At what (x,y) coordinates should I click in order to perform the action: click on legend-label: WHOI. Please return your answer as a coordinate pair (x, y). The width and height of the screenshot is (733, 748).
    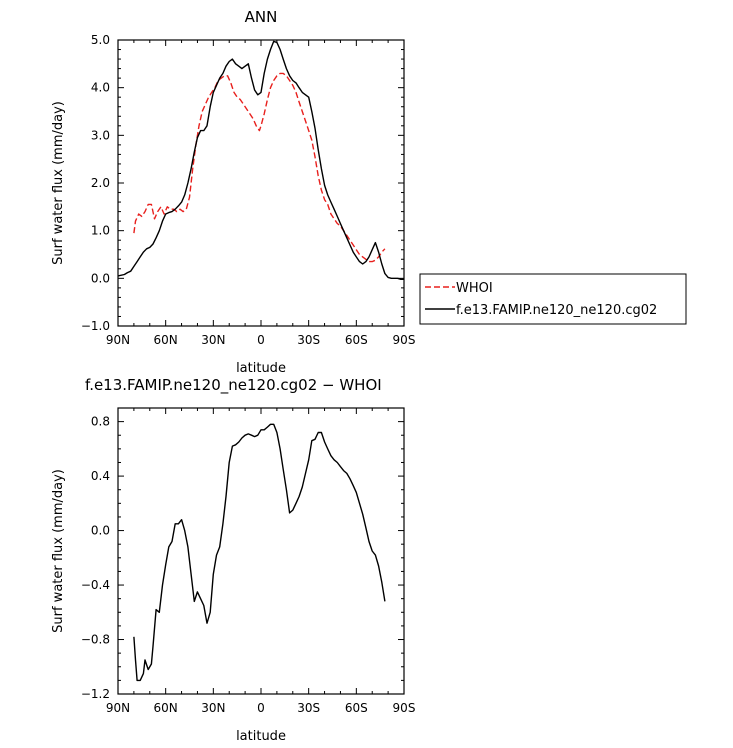
    Looking at the image, I should click on (474, 288).